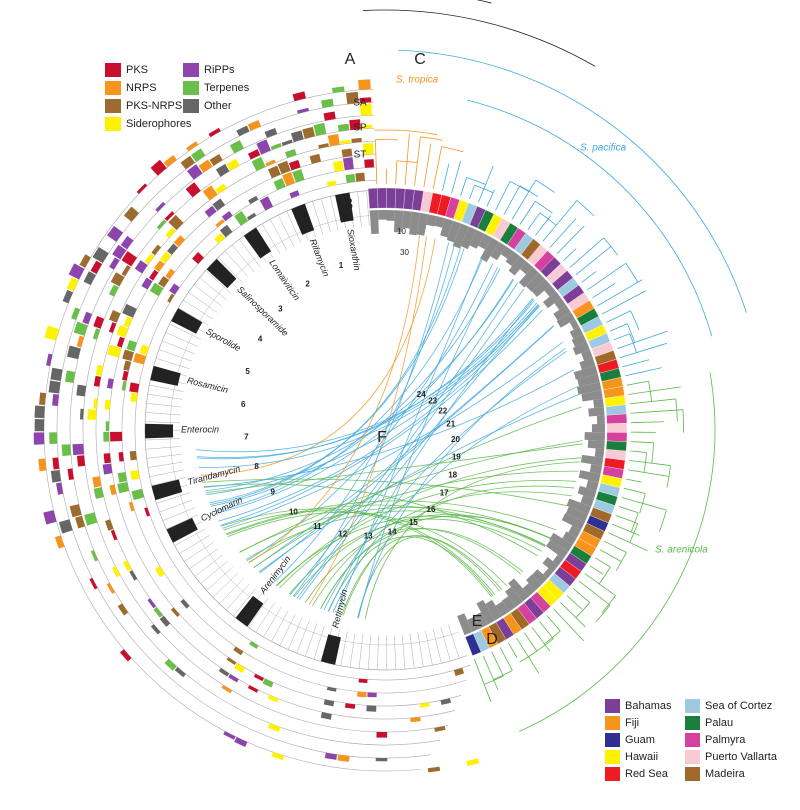 Image resolution: width=800 pixels, height=810 pixels. Describe the element at coordinates (360, 155) in the screenshot. I see `ring-label: ST` at that location.